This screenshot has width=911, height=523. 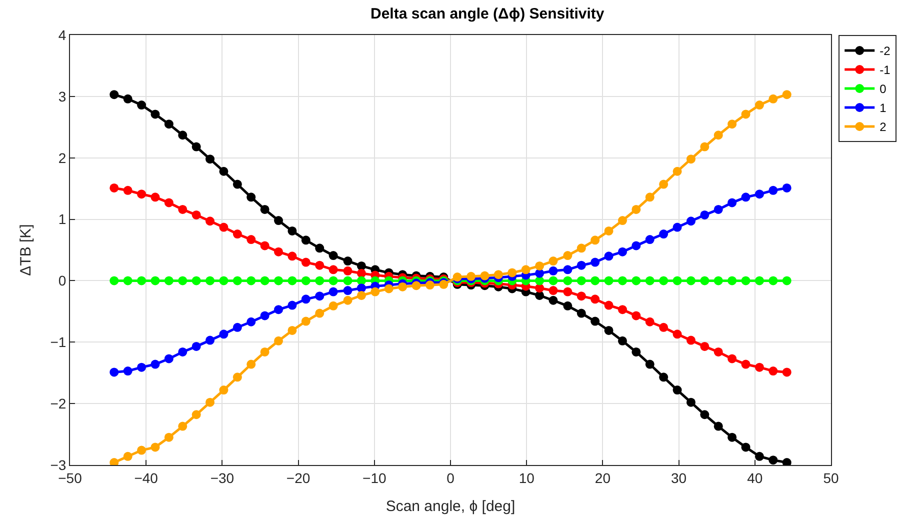 I want to click on x-tick-label: 50, so click(x=831, y=478).